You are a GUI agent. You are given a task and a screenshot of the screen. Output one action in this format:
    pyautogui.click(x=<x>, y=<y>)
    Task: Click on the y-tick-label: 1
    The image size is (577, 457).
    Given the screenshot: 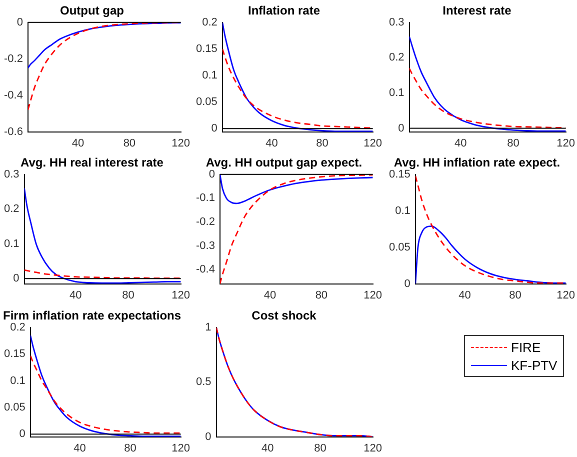 What is the action you would take?
    pyautogui.click(x=208, y=327)
    